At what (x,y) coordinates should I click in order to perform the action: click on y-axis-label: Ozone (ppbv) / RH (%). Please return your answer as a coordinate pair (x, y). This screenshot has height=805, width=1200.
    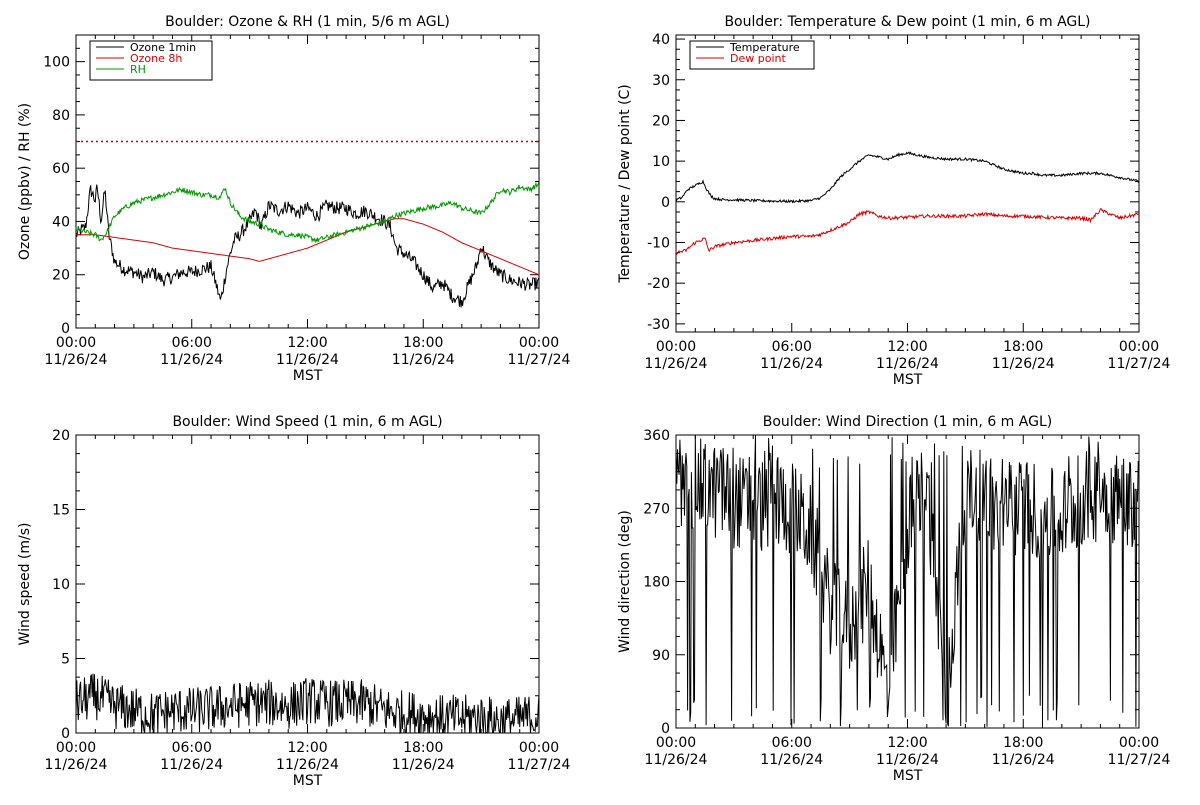
    Looking at the image, I should click on (25, 181).